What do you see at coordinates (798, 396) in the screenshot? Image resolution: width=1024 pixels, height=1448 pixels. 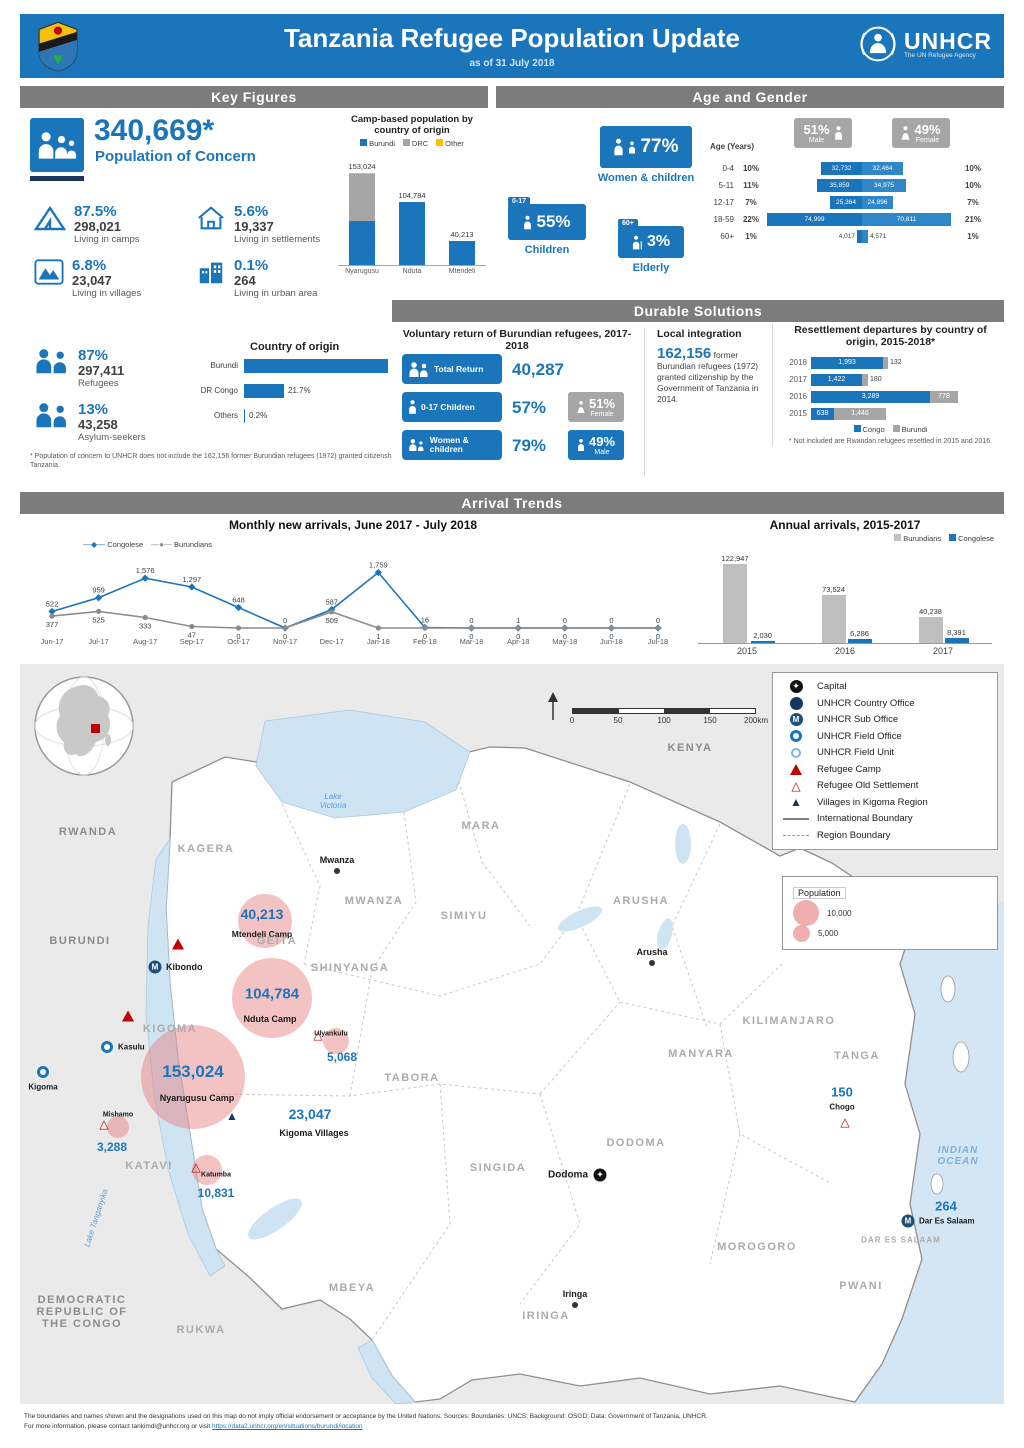 I see `resettlement-year-label: 2016` at bounding box center [798, 396].